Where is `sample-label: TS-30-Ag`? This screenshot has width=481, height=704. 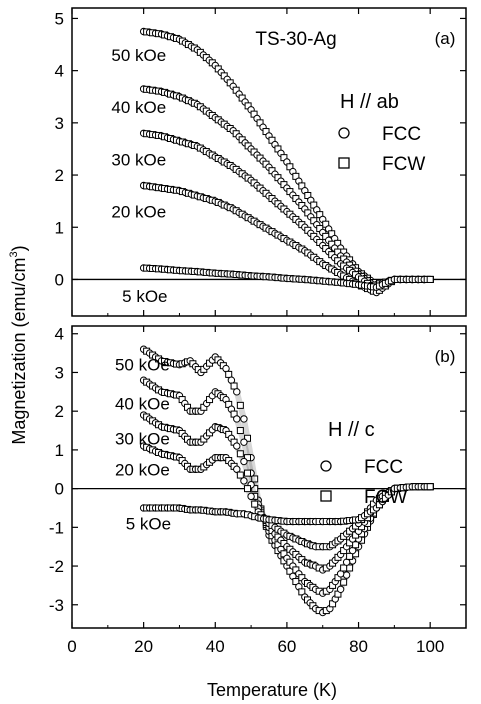
sample-label: TS-30-Ag is located at coordinates (295, 39).